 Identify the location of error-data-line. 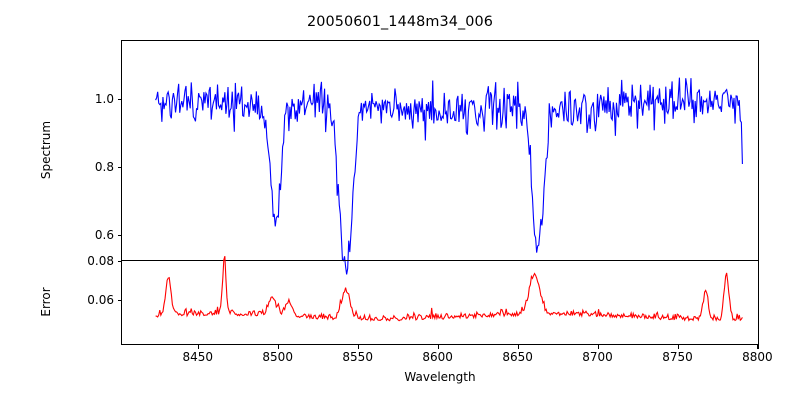
(449, 288).